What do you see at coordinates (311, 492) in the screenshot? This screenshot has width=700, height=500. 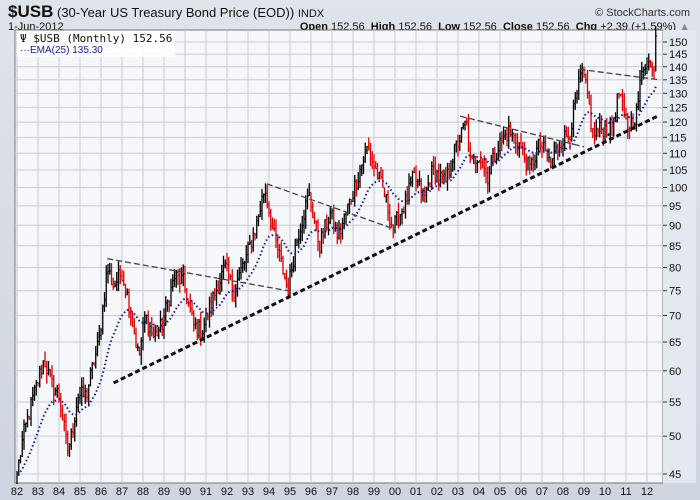 I see `x-tick-label: 96` at bounding box center [311, 492].